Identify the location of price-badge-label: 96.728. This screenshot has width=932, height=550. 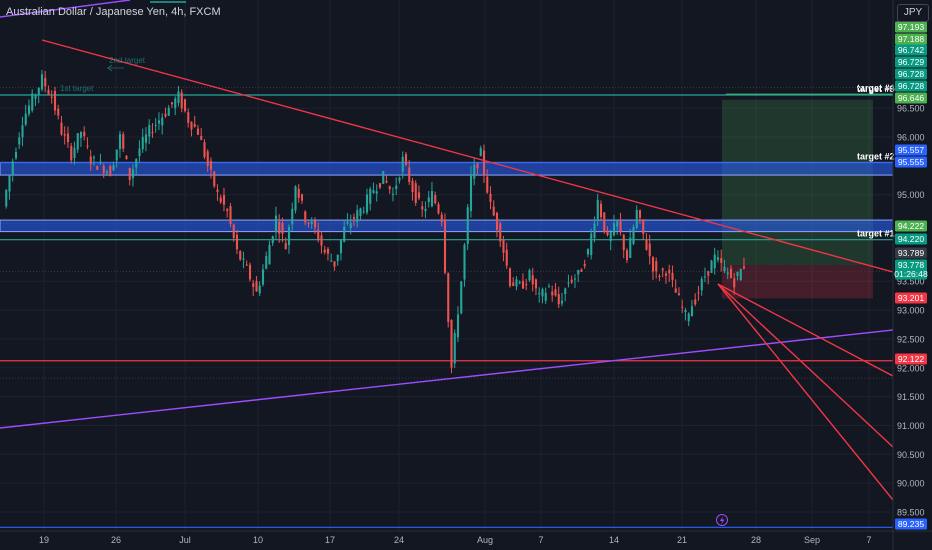
(911, 74).